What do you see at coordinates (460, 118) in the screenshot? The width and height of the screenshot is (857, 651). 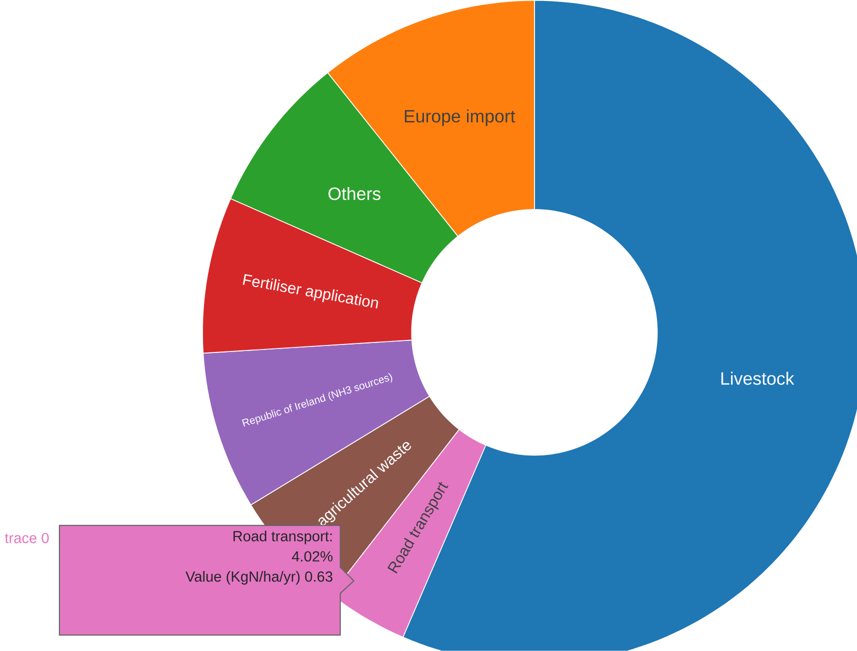 I see `slice-label: Europe import` at bounding box center [460, 118].